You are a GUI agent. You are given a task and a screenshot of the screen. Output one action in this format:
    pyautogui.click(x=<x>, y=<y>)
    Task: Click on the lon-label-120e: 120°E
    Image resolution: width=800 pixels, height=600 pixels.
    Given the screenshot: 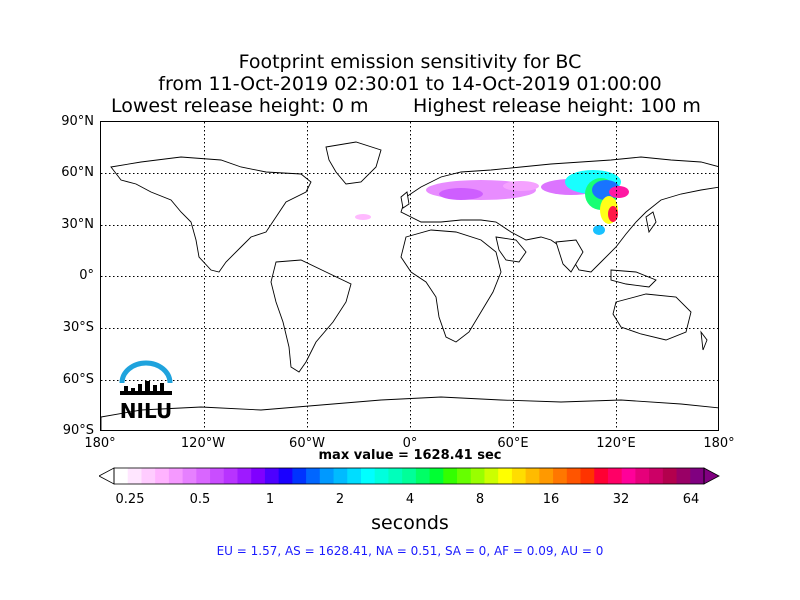 What is the action you would take?
    pyautogui.click(x=616, y=443)
    